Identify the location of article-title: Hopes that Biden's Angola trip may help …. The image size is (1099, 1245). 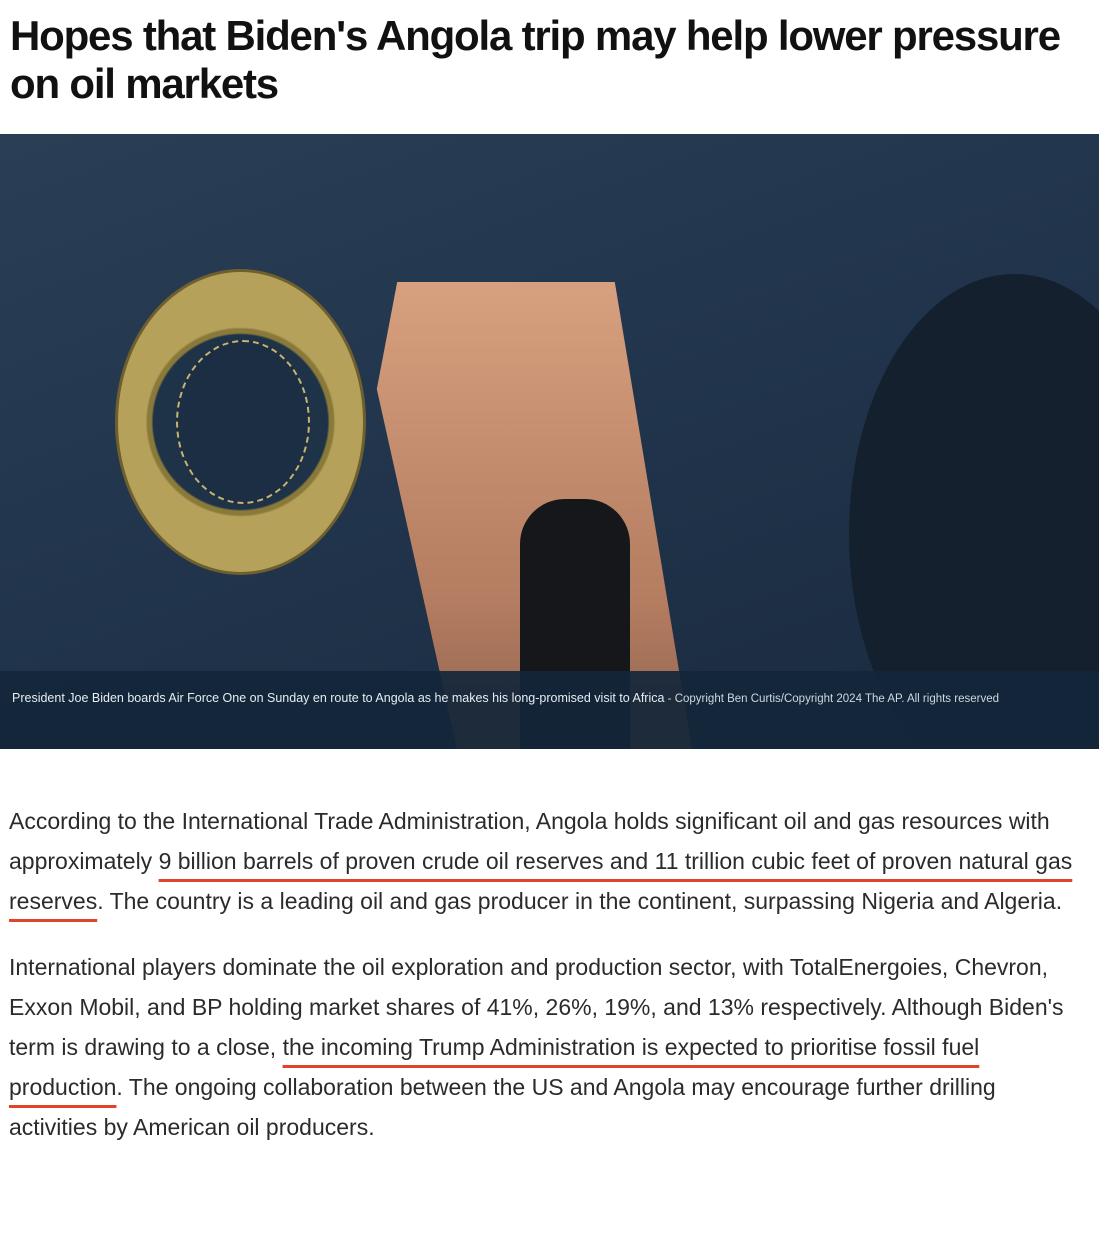
(535, 59).